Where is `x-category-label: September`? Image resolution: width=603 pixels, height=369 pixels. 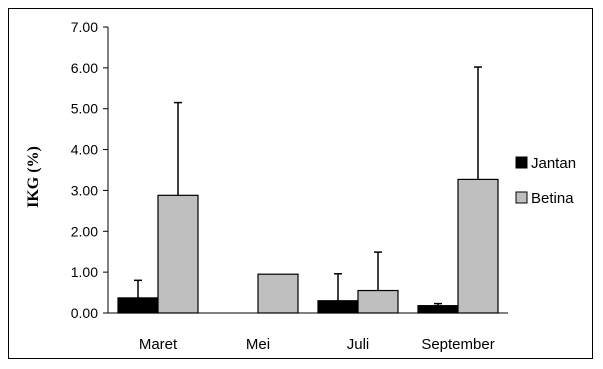
x-category-label: September is located at coordinates (457, 344).